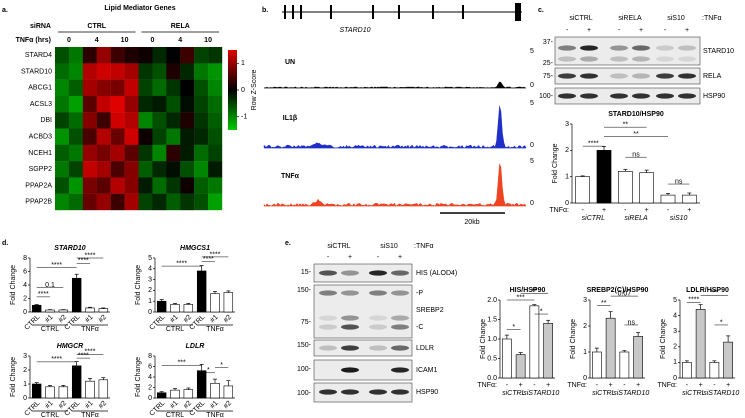 This screenshot has height=418, width=745. Describe the element at coordinates (580, 18) in the screenshot. I see `blot-header: siCTRL` at that location.